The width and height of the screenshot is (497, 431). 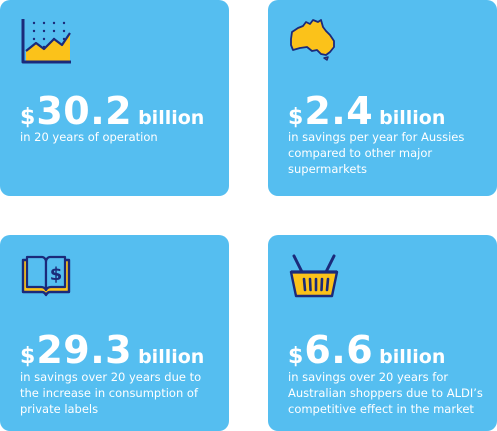 What do you see at coordinates (339, 350) in the screenshot?
I see `stat-amount: 6.6` at bounding box center [339, 350].